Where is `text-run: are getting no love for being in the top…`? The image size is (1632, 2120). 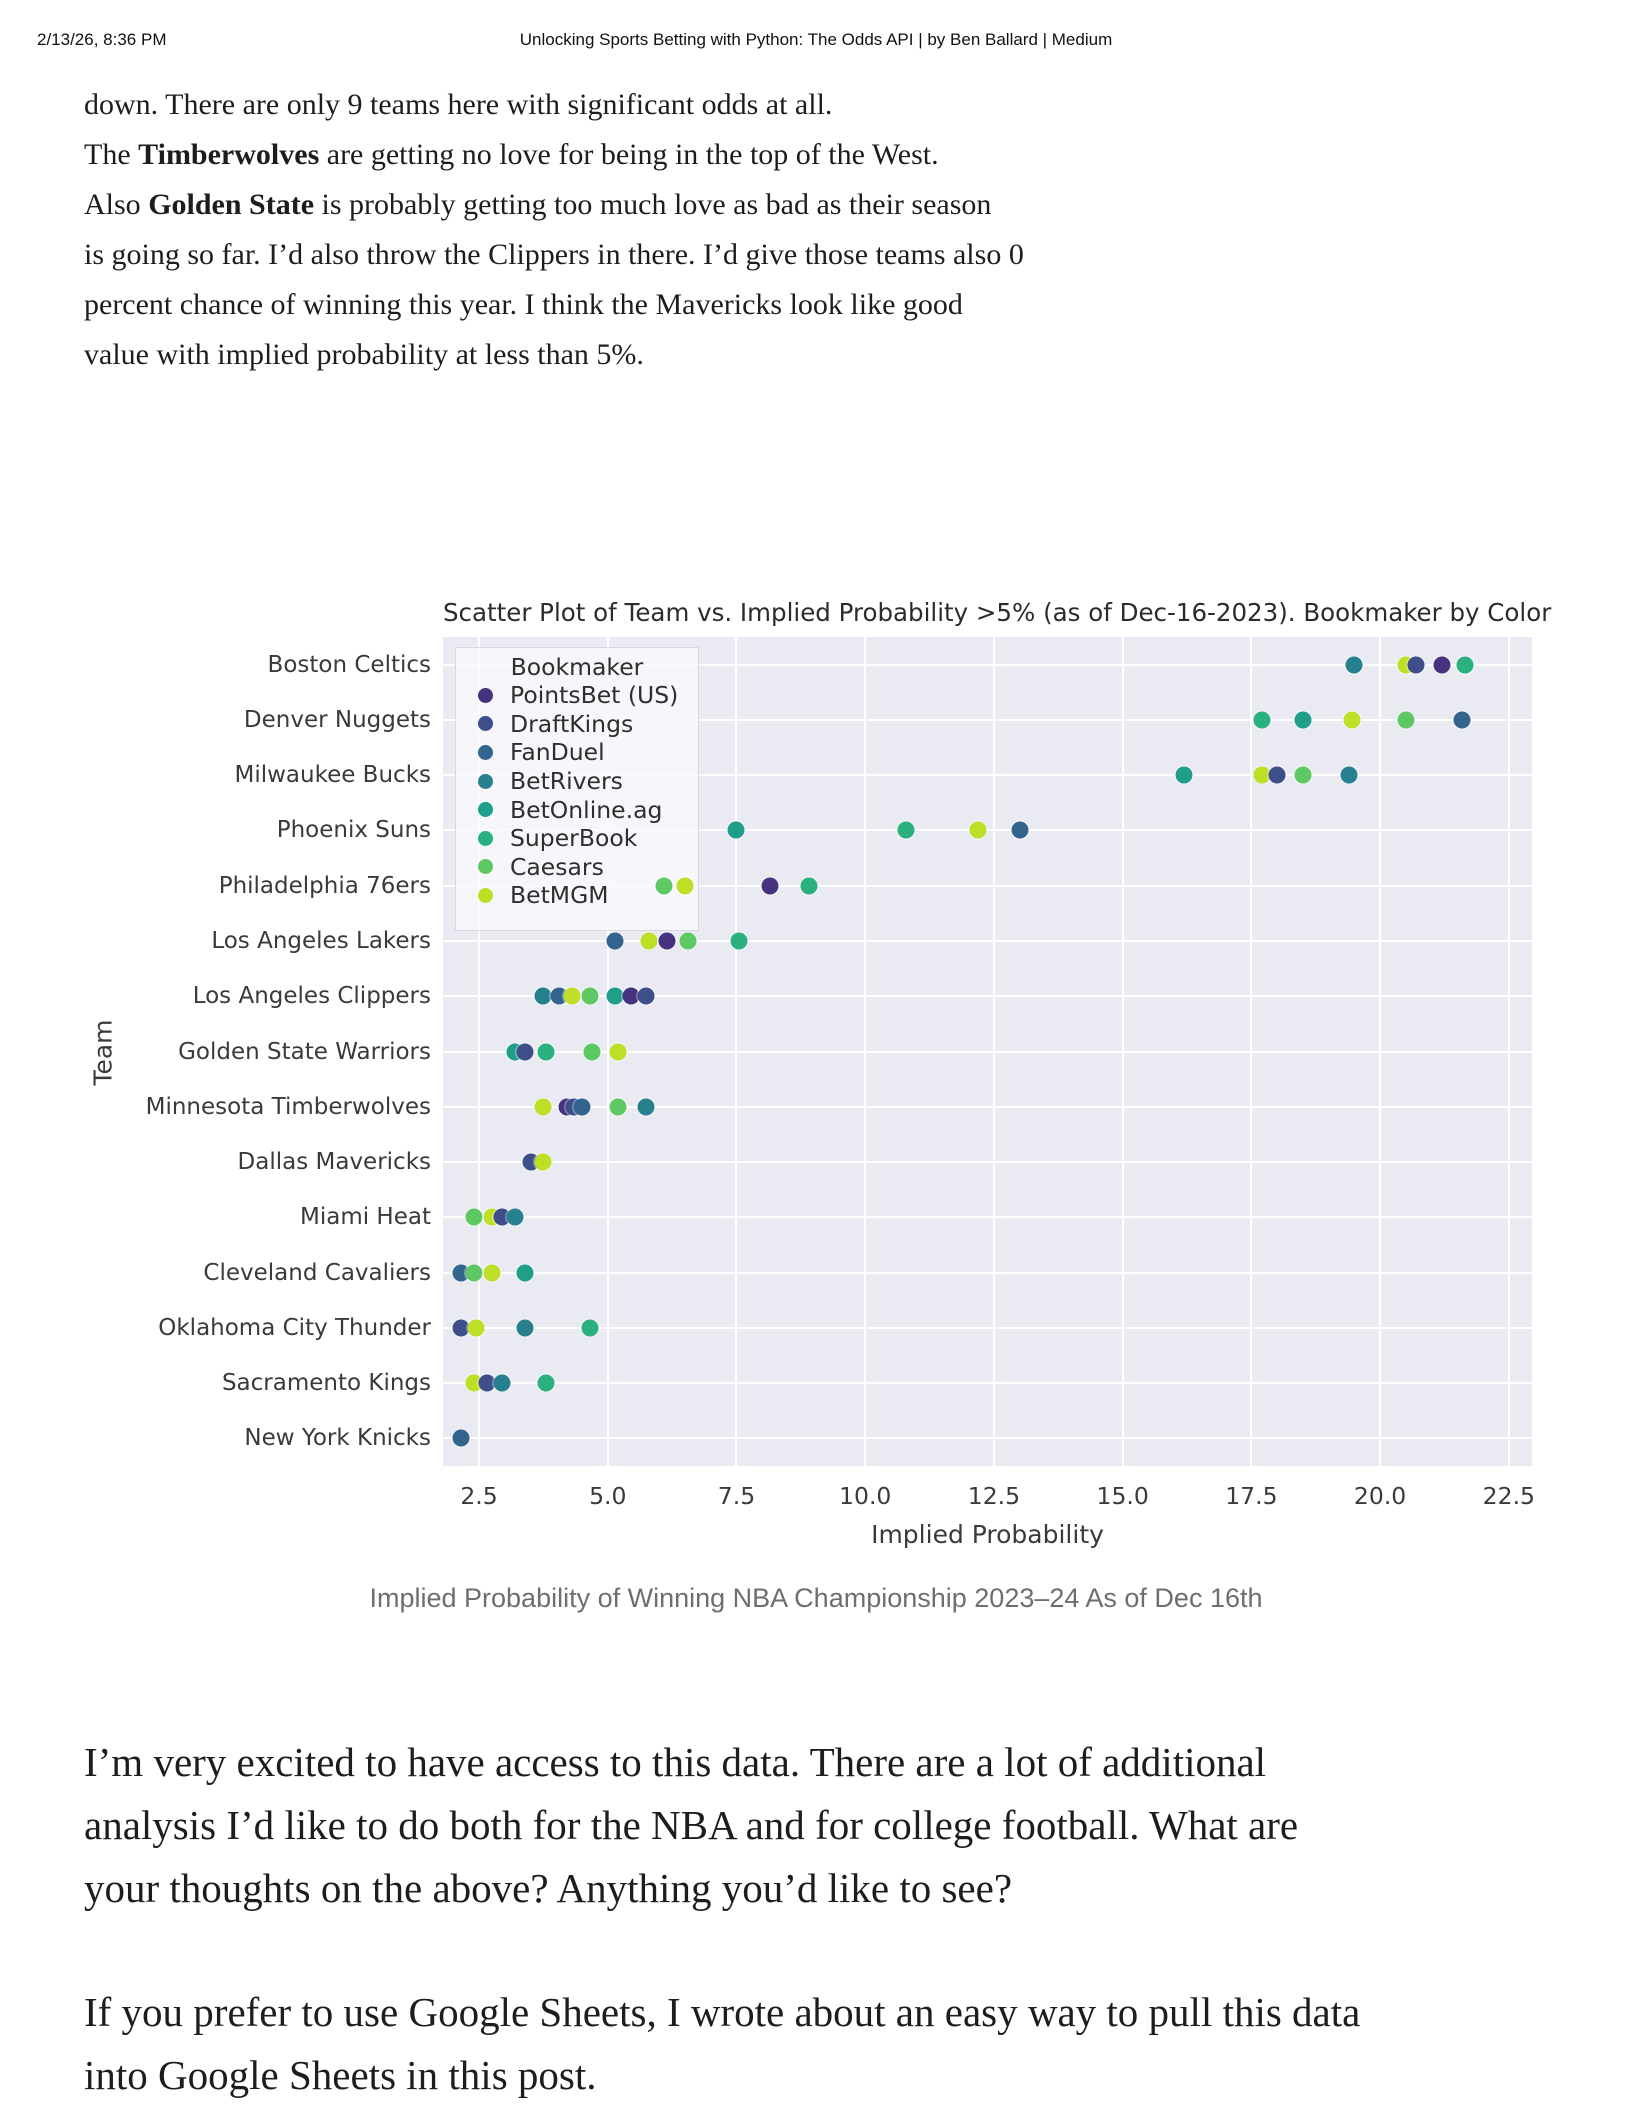 text-run: are getting no love for being in the top… is located at coordinates (629, 154).